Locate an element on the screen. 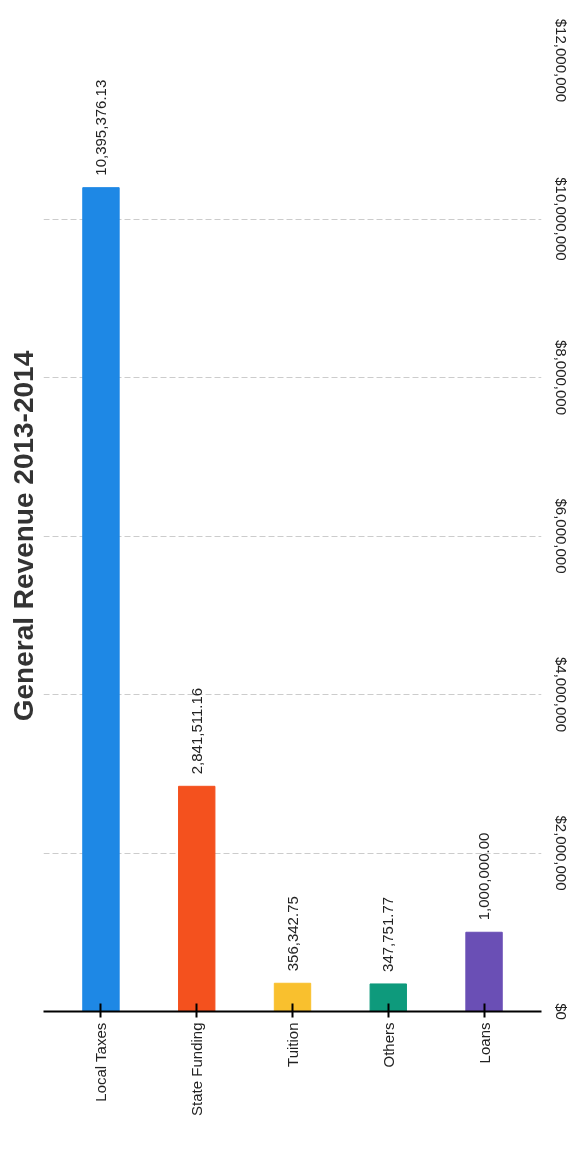  y-tick-label: $0 is located at coordinates (561, 1011).